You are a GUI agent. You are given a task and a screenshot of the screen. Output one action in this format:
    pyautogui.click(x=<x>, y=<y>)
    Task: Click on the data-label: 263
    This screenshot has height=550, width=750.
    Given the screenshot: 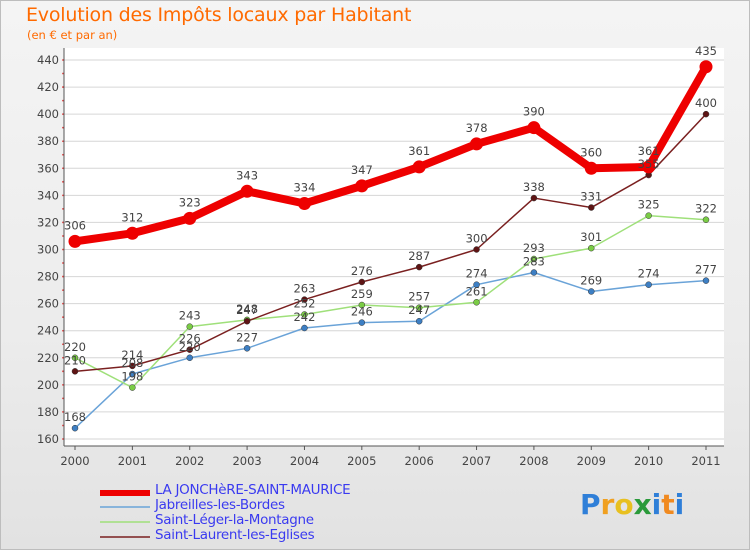 What is the action you would take?
    pyautogui.click(x=304, y=289)
    